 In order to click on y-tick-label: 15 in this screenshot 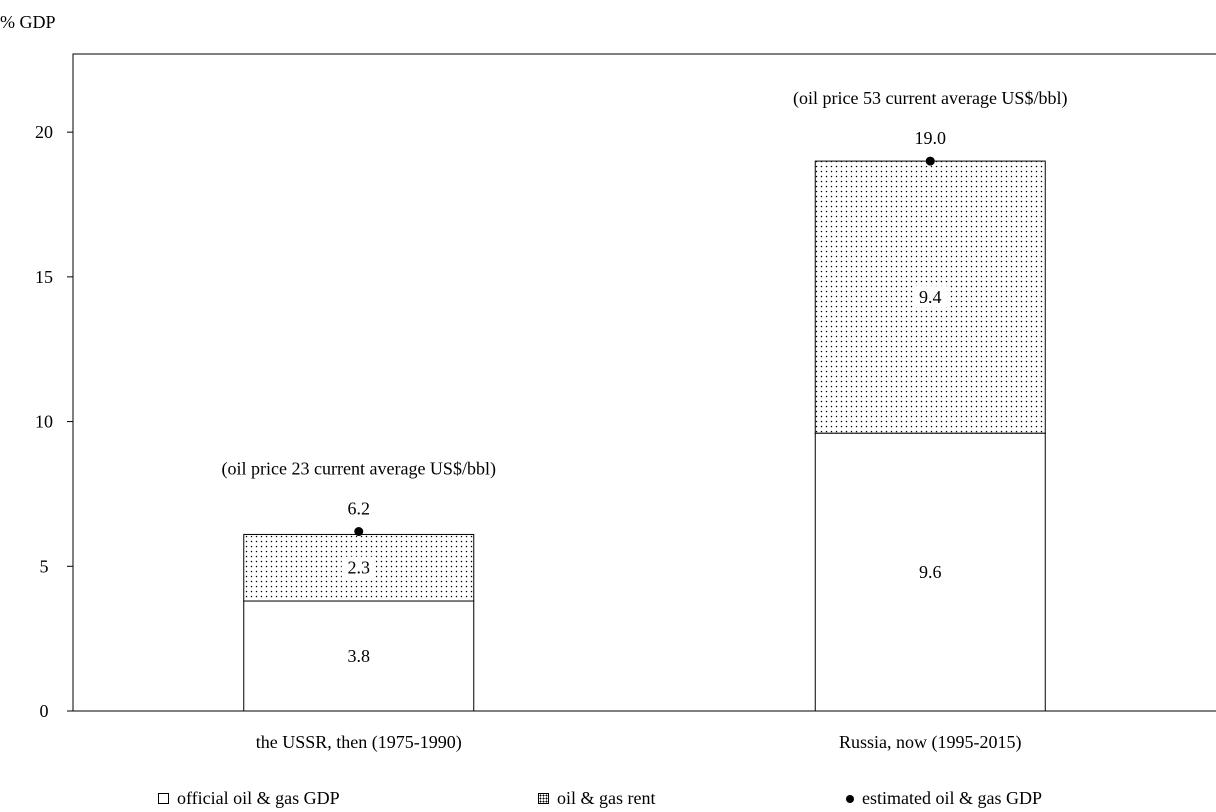, I will do `click(44, 277)`.